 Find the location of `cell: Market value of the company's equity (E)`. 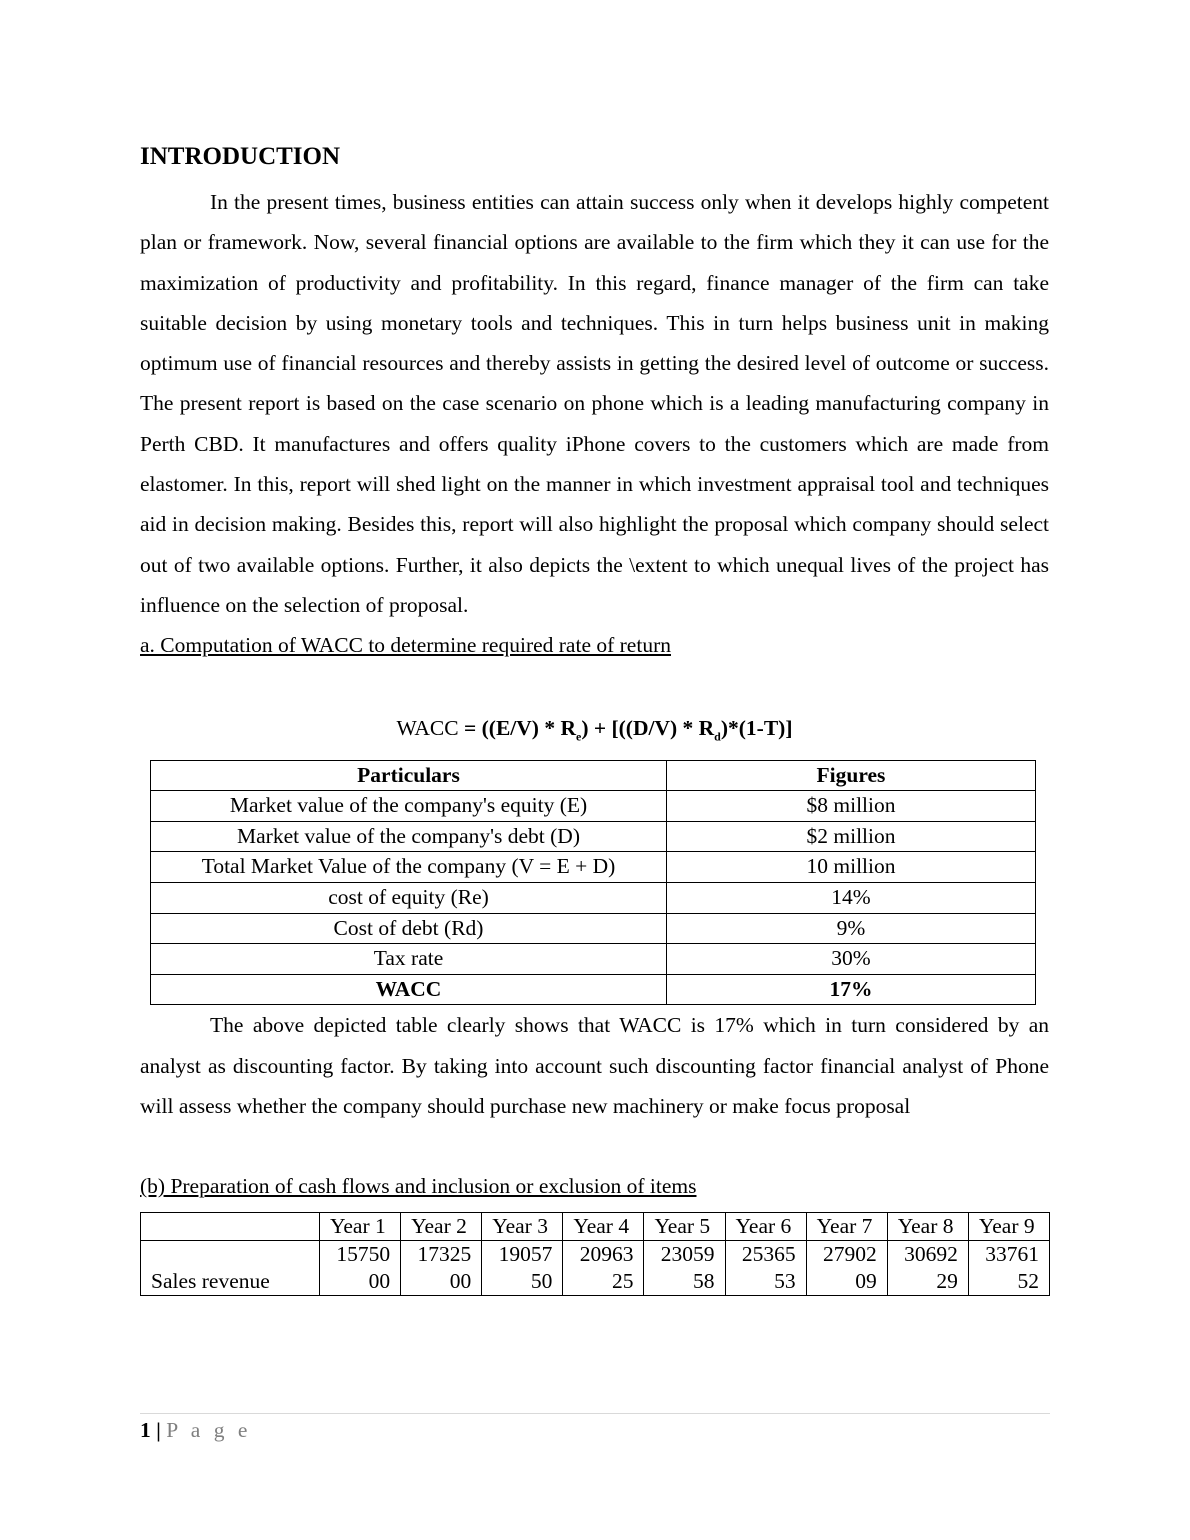

cell: Market value of the company's equity (E) is located at coordinates (408, 806).